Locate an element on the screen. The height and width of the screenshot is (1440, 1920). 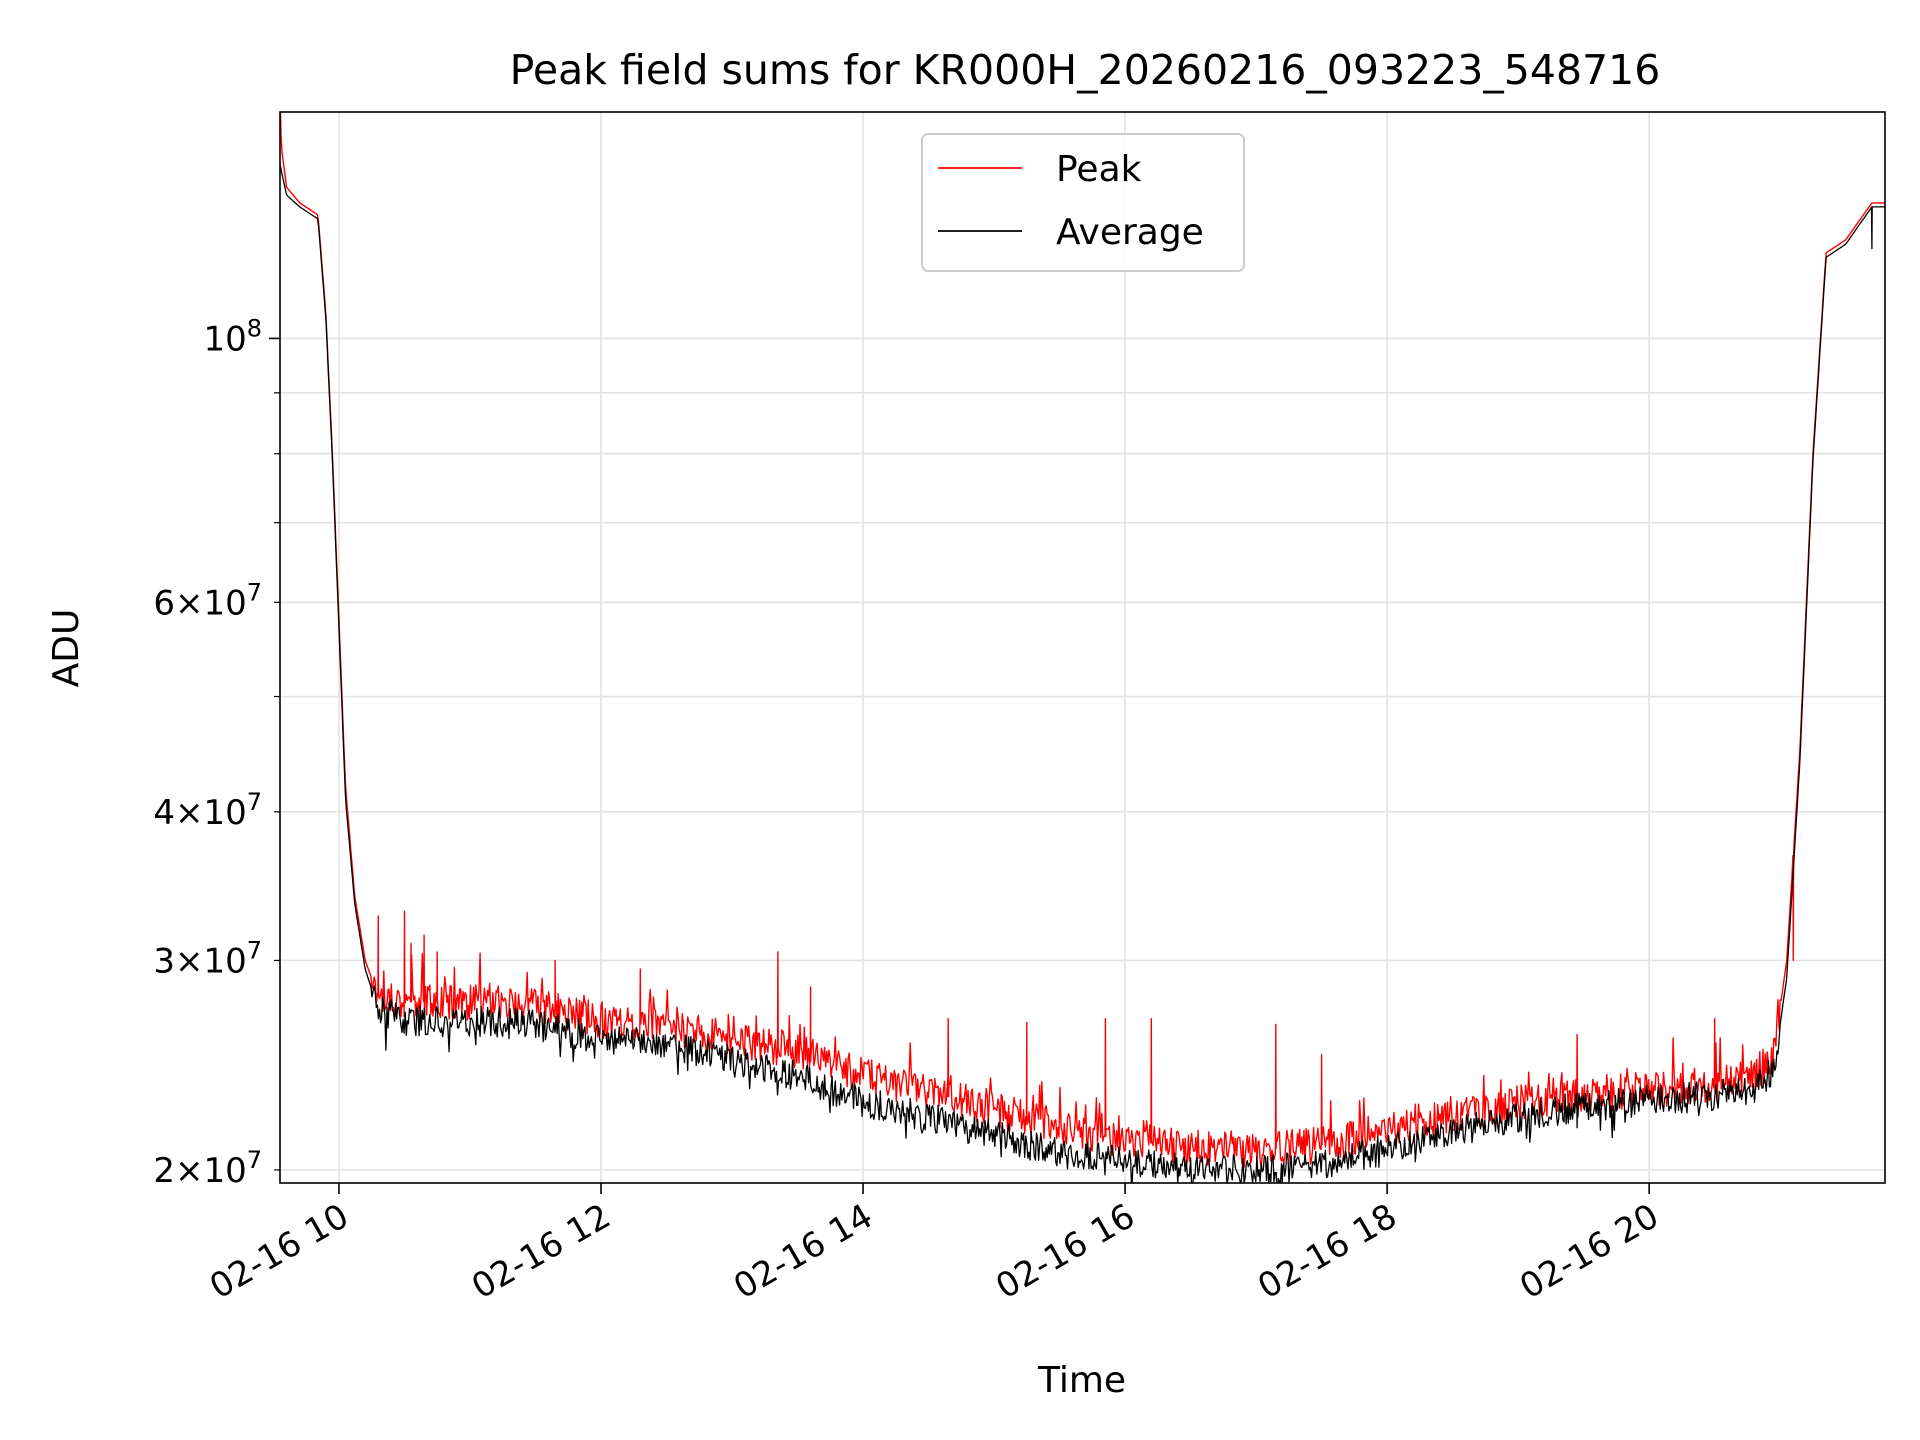
y-tick-label: 6×10⁷ is located at coordinates (207, 600).